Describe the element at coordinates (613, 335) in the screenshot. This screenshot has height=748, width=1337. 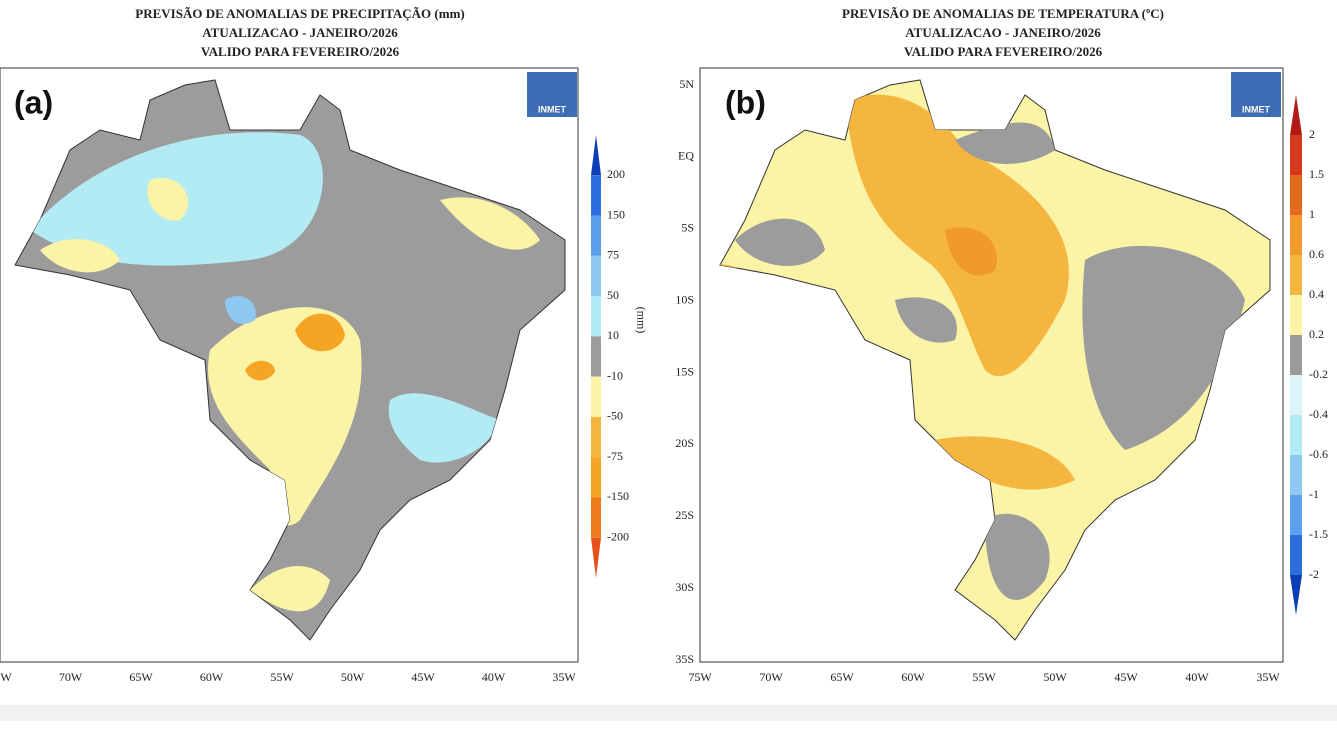
I see `colorbar-label: 10` at that location.